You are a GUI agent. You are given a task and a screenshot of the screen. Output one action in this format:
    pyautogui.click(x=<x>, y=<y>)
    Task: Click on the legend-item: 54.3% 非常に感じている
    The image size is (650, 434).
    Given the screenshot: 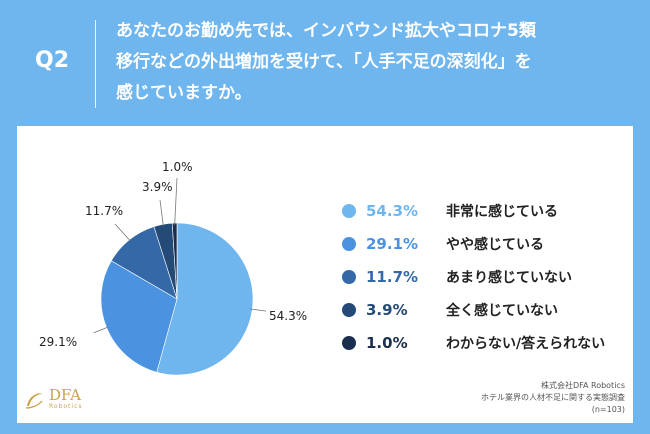 What is the action you would take?
    pyautogui.click(x=473, y=210)
    